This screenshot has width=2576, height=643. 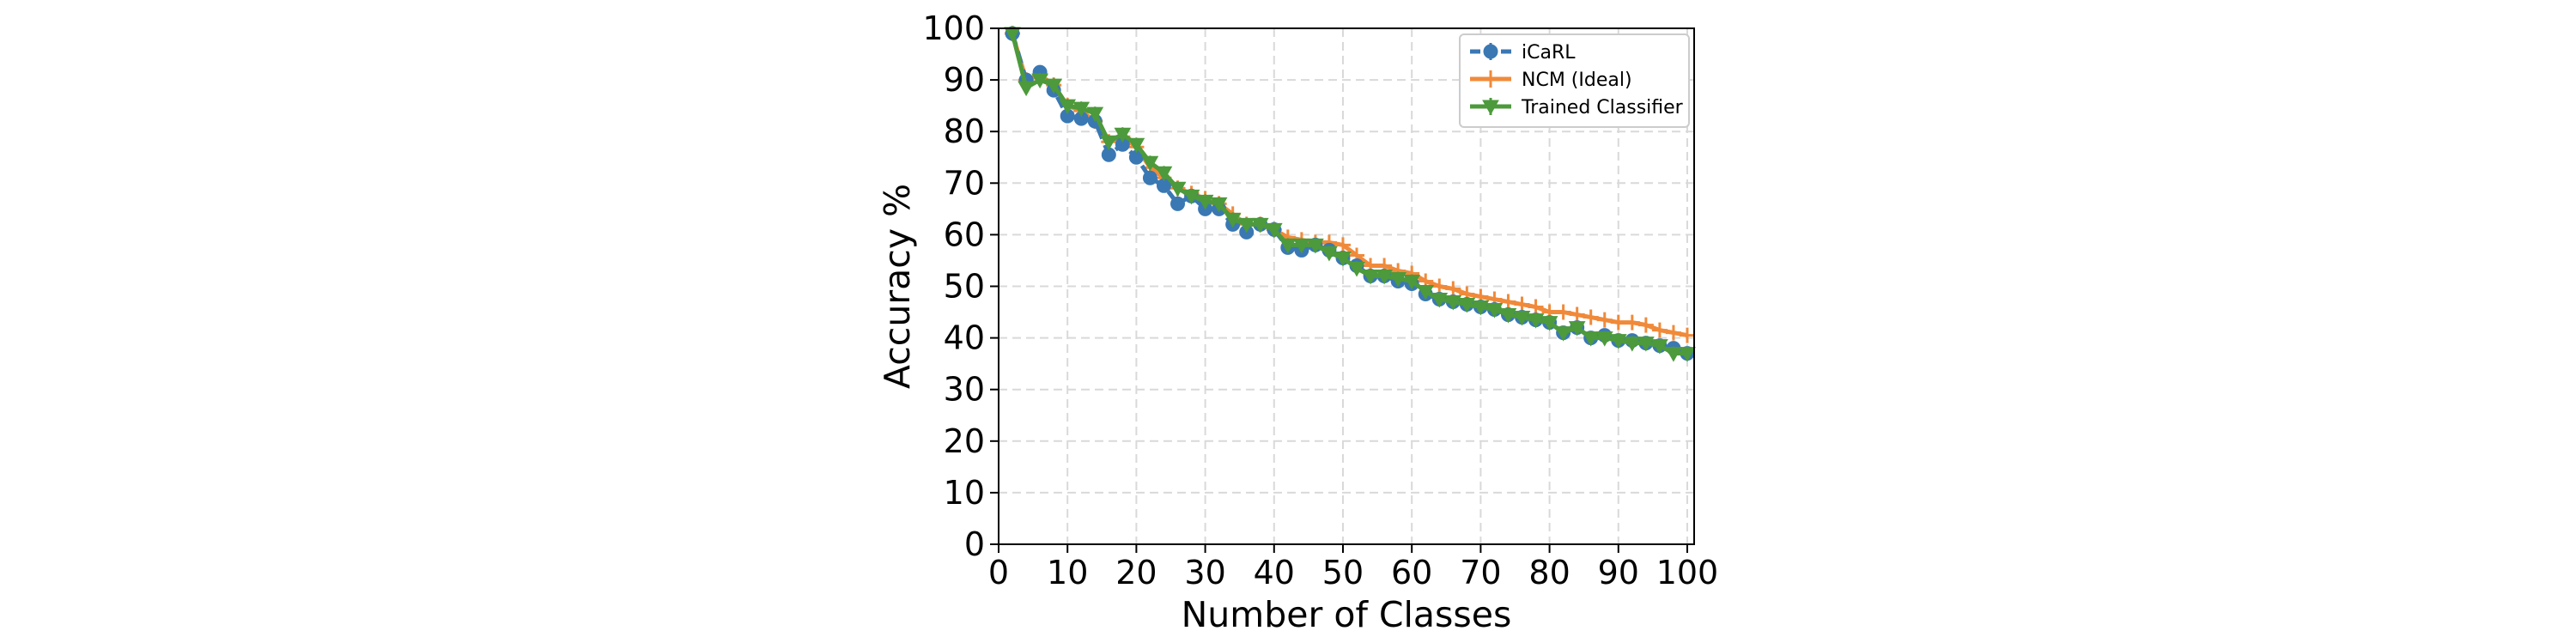 I want to click on x-tick-label: 30, so click(x=1204, y=572).